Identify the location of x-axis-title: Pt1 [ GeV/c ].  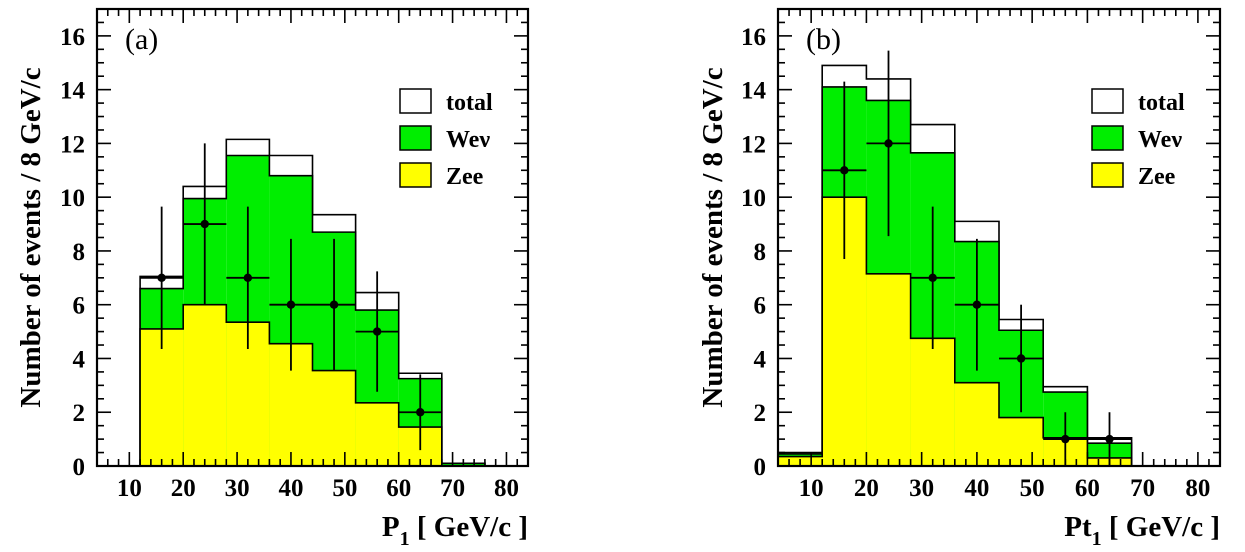
(1142, 530).